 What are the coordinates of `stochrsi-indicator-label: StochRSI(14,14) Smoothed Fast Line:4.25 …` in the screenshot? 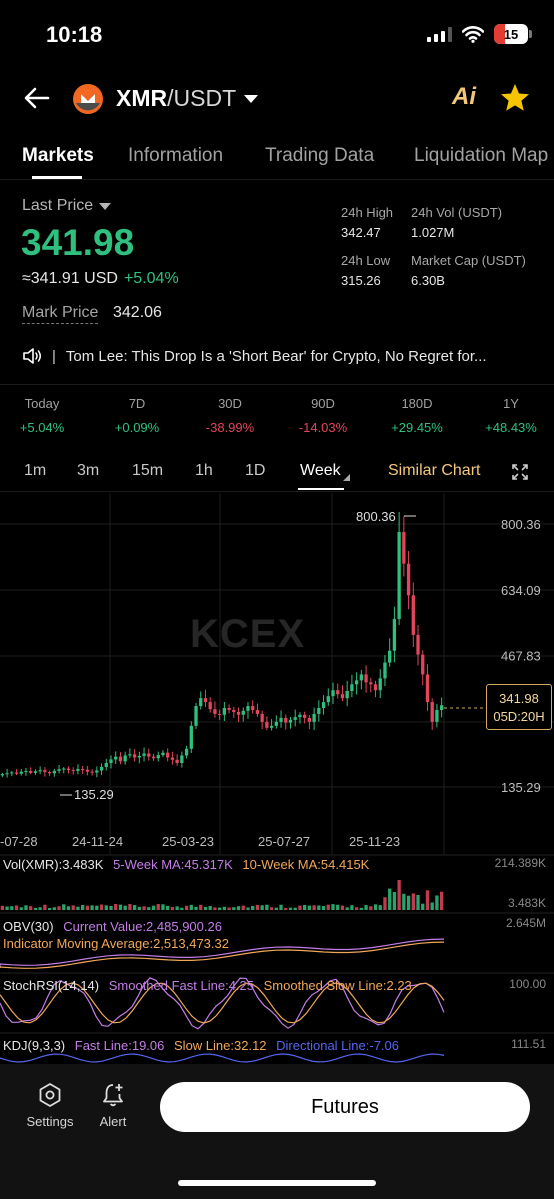 It's located at (207, 985).